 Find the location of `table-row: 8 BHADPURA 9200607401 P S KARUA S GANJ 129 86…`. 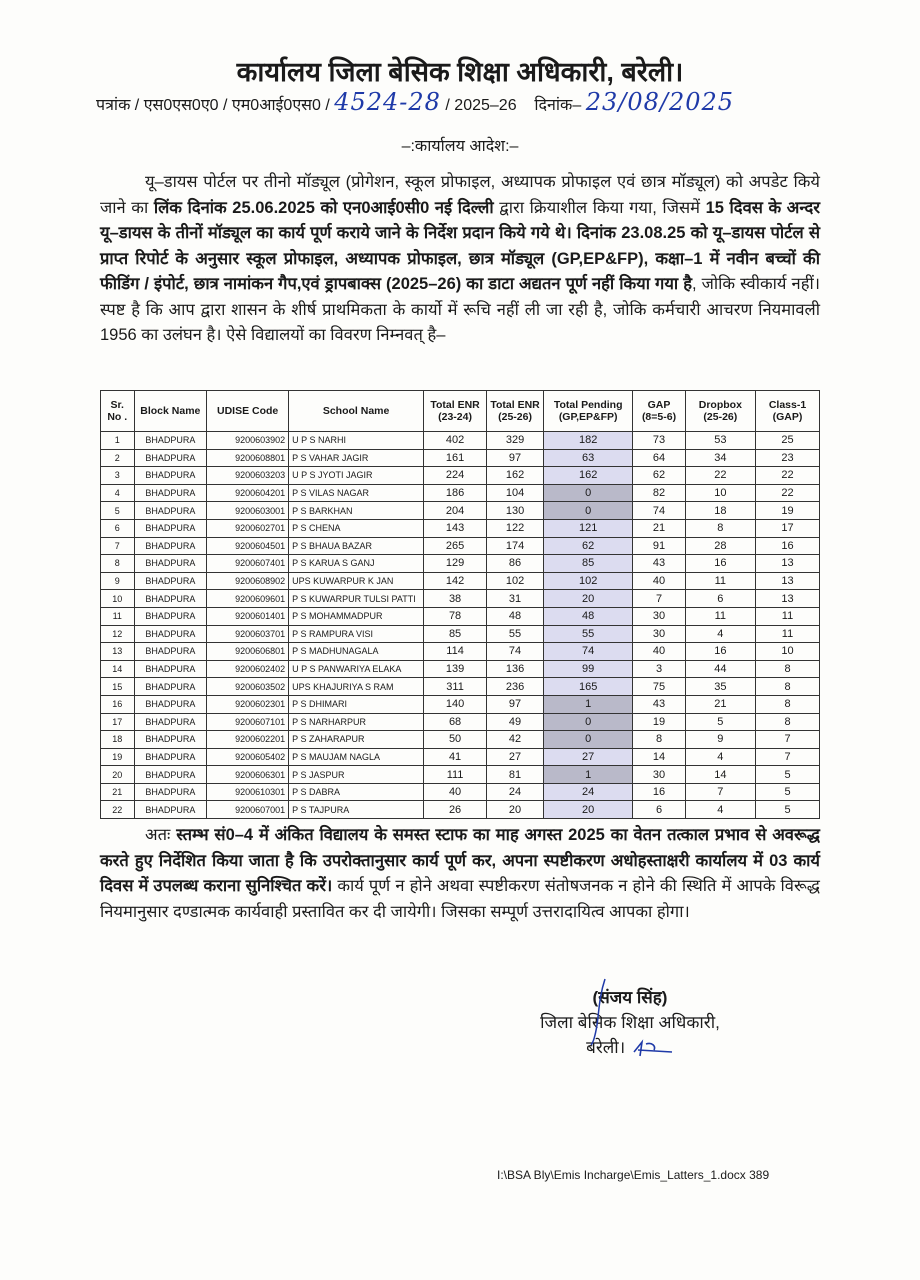

table-row: 8 BHADPURA 9200607401 P S KARUA S GANJ 129 86… is located at coordinates (460, 563).